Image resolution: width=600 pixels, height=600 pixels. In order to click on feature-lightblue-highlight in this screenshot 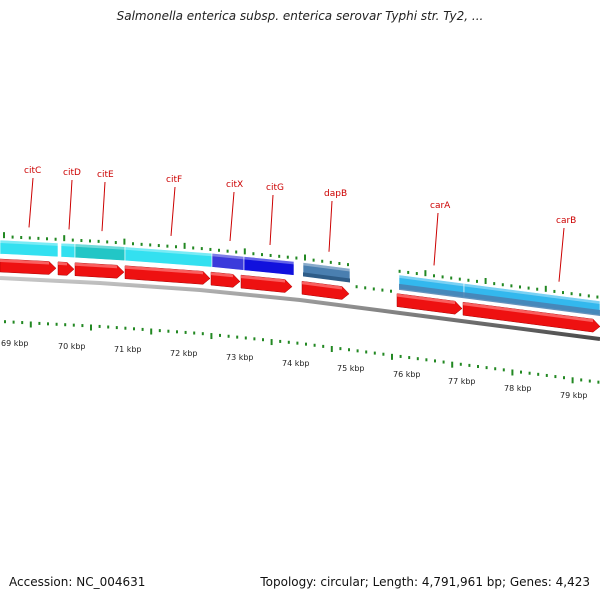, I will do `click(431, 280)`.